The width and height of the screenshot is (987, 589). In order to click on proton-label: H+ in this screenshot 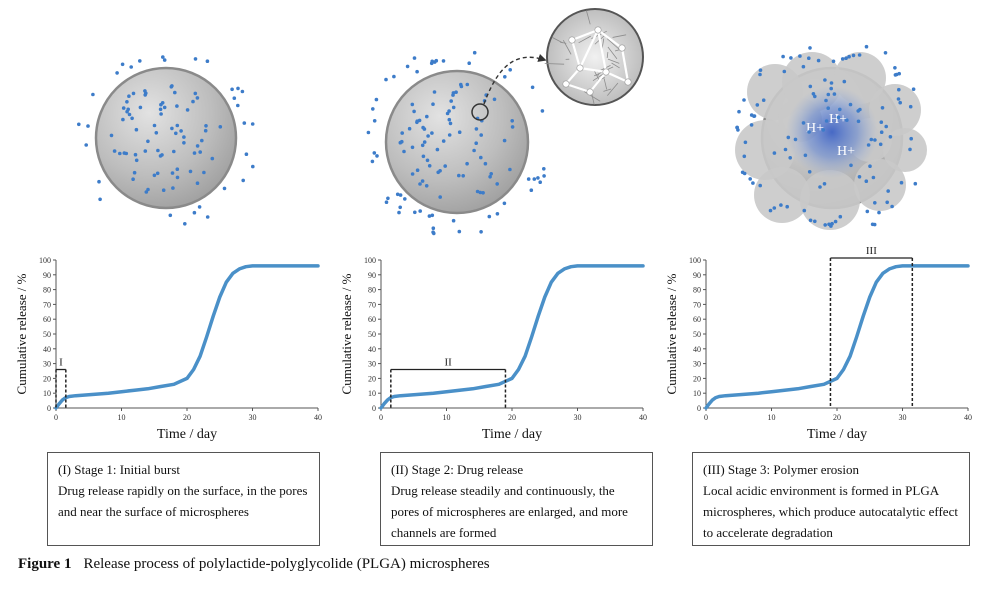, I will do `click(838, 119)`.